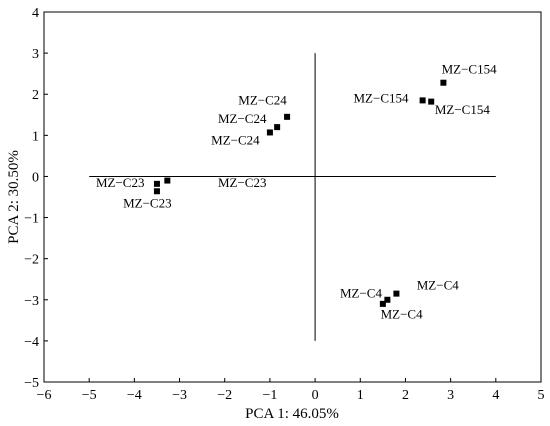 Image resolution: width=550 pixels, height=426 pixels. What do you see at coordinates (31, 260) in the screenshot?
I see `y-tick-label: −2` at bounding box center [31, 260].